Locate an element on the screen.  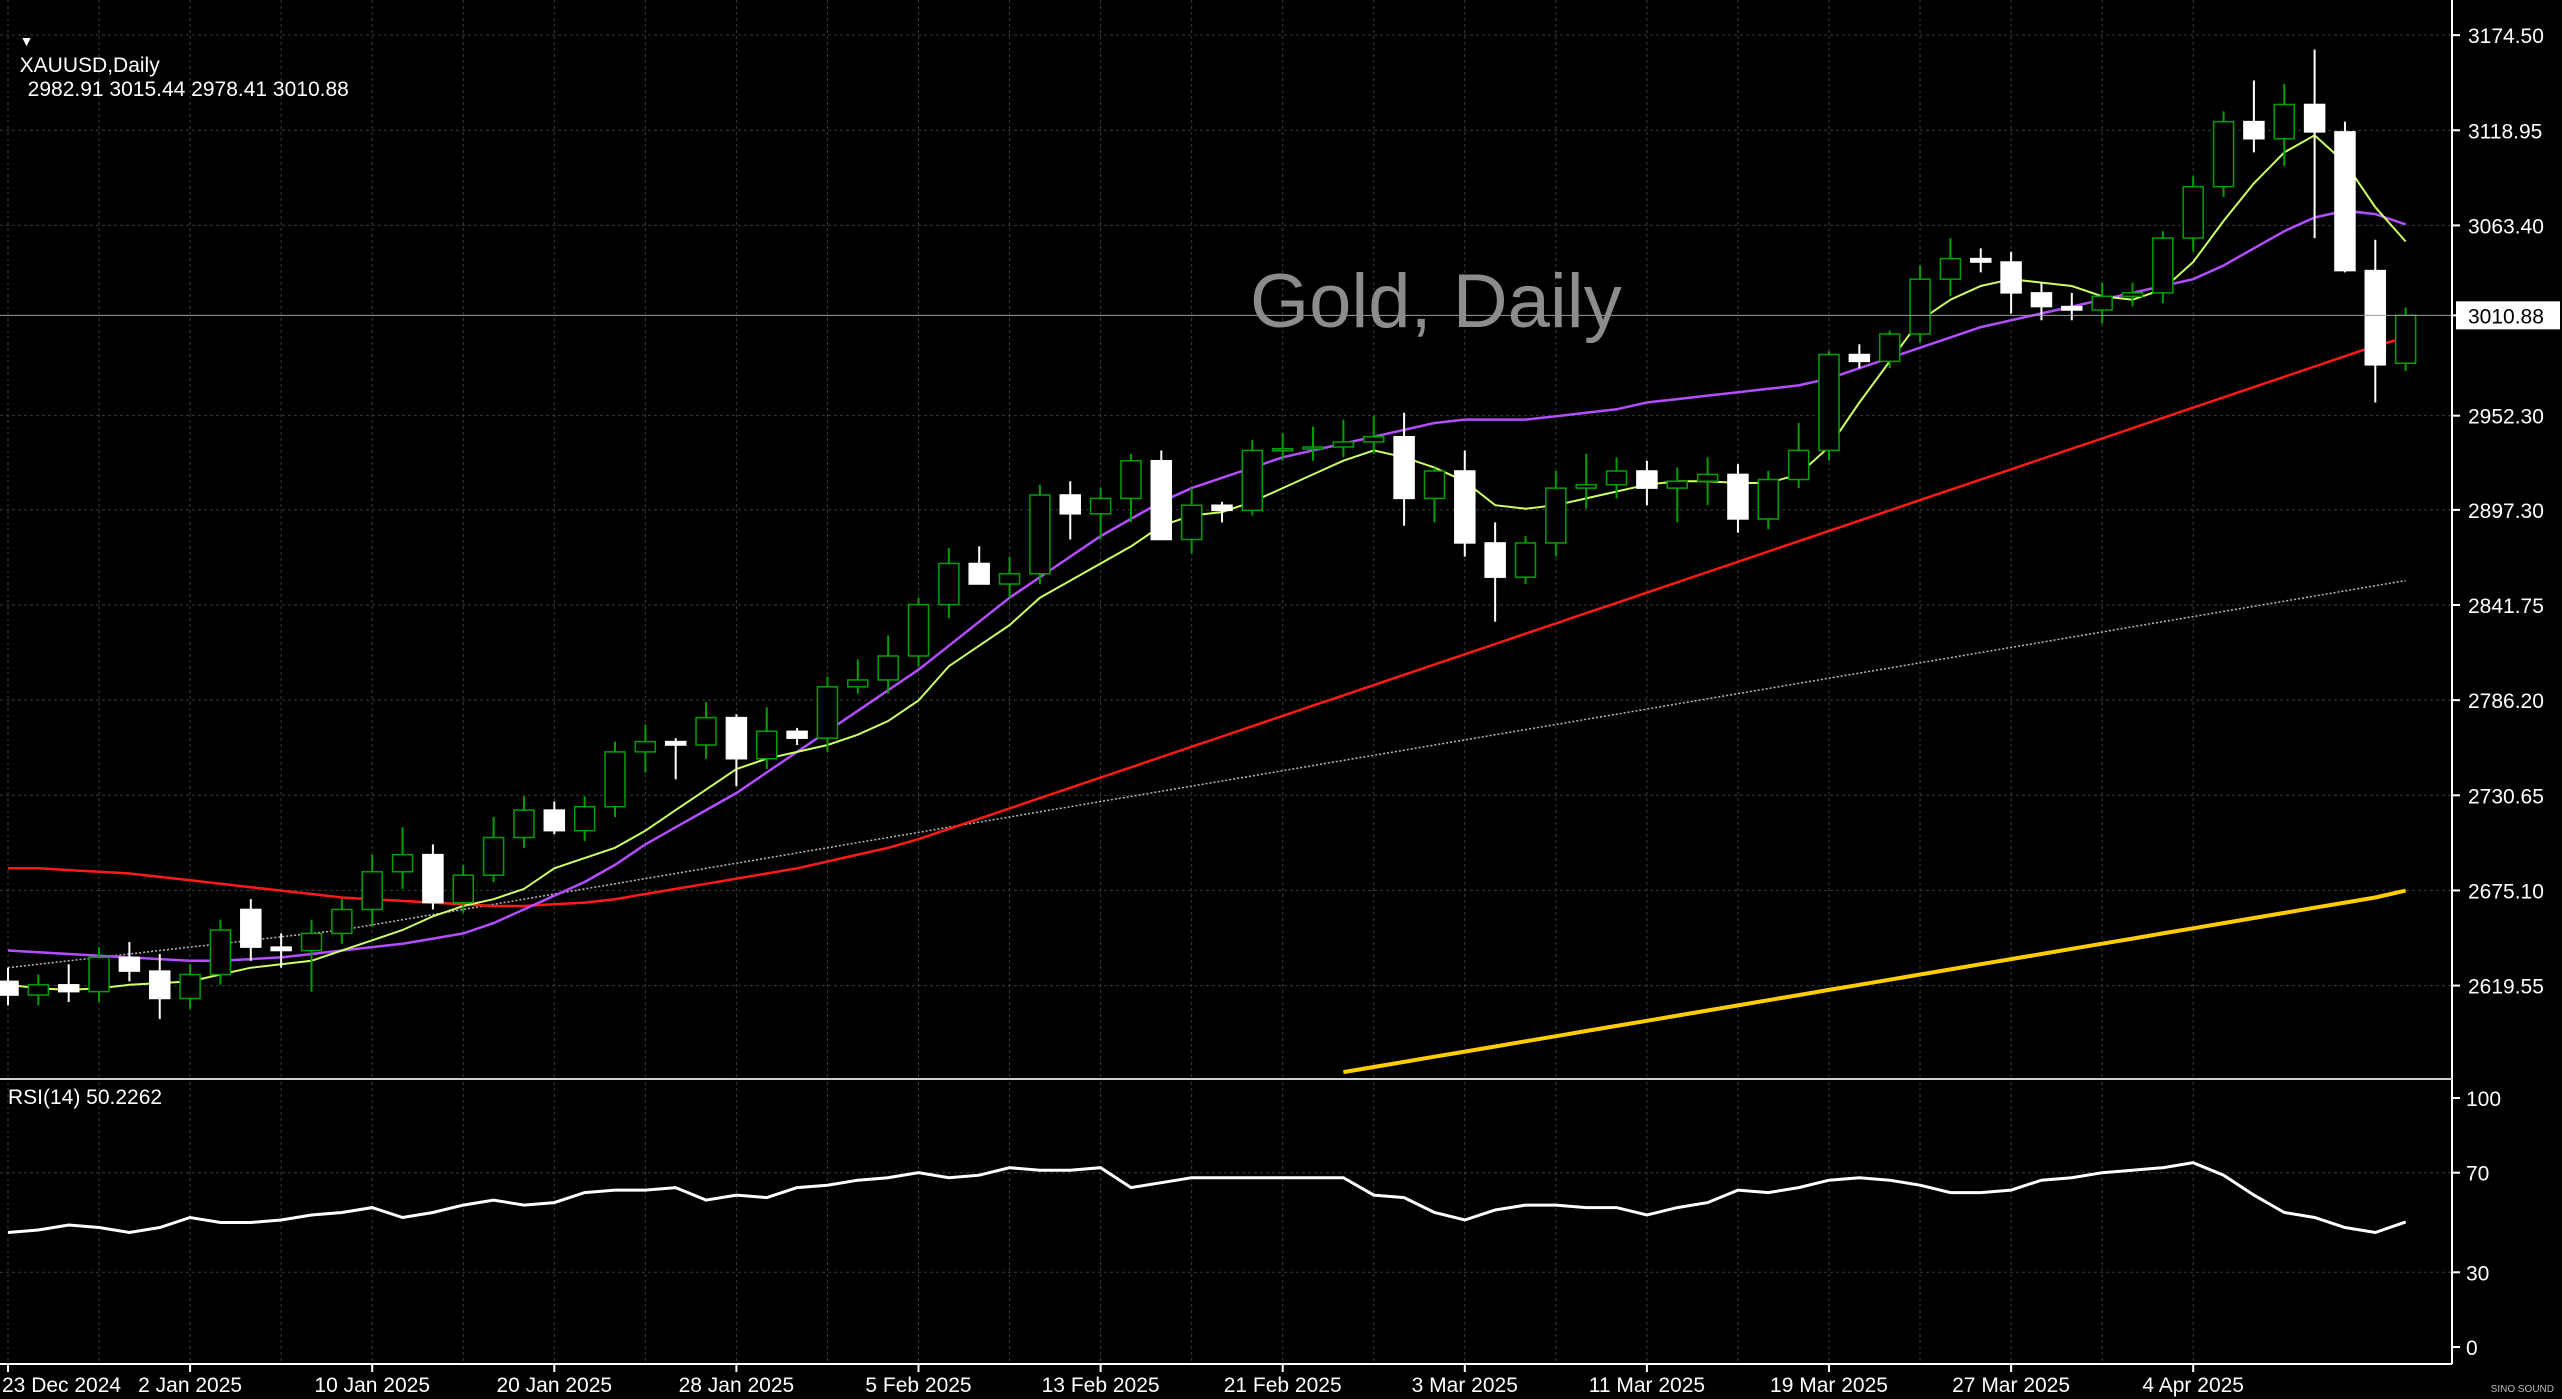
rsi-series is located at coordinates (1207, 1198).